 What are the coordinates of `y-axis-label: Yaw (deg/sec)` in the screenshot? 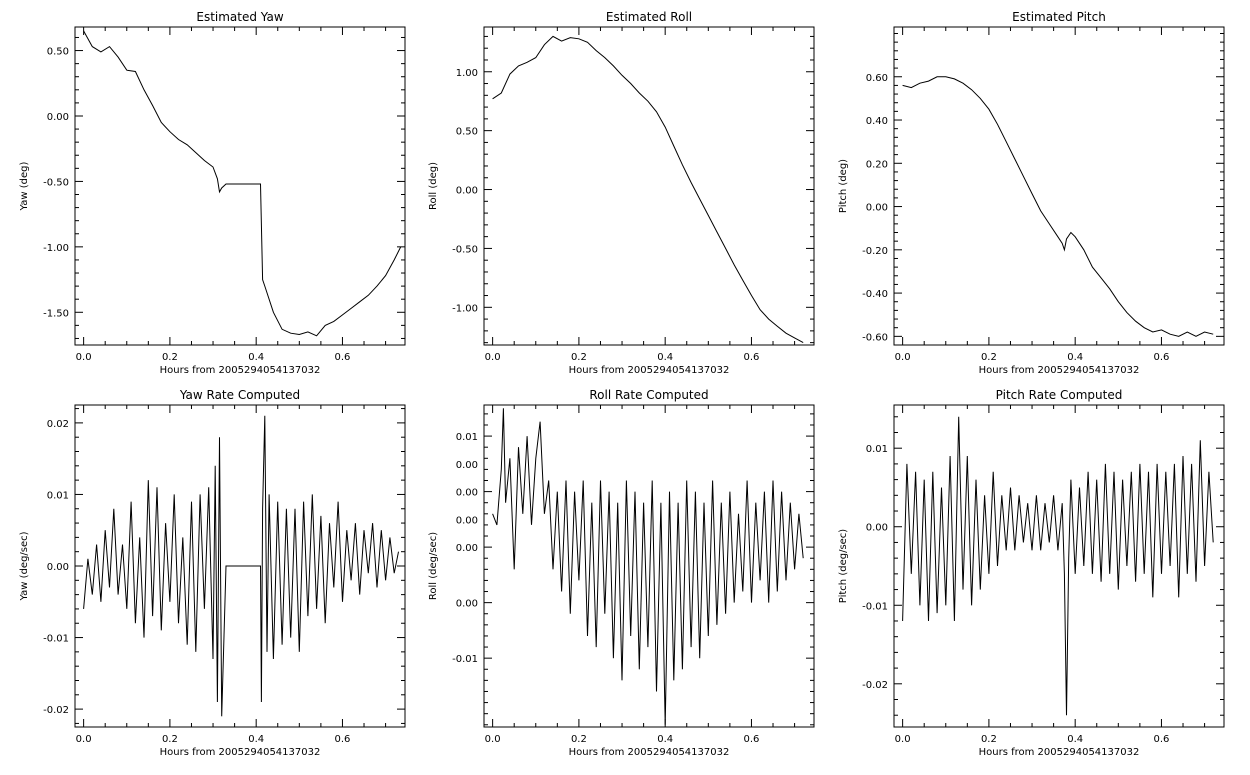 It's located at (24, 566).